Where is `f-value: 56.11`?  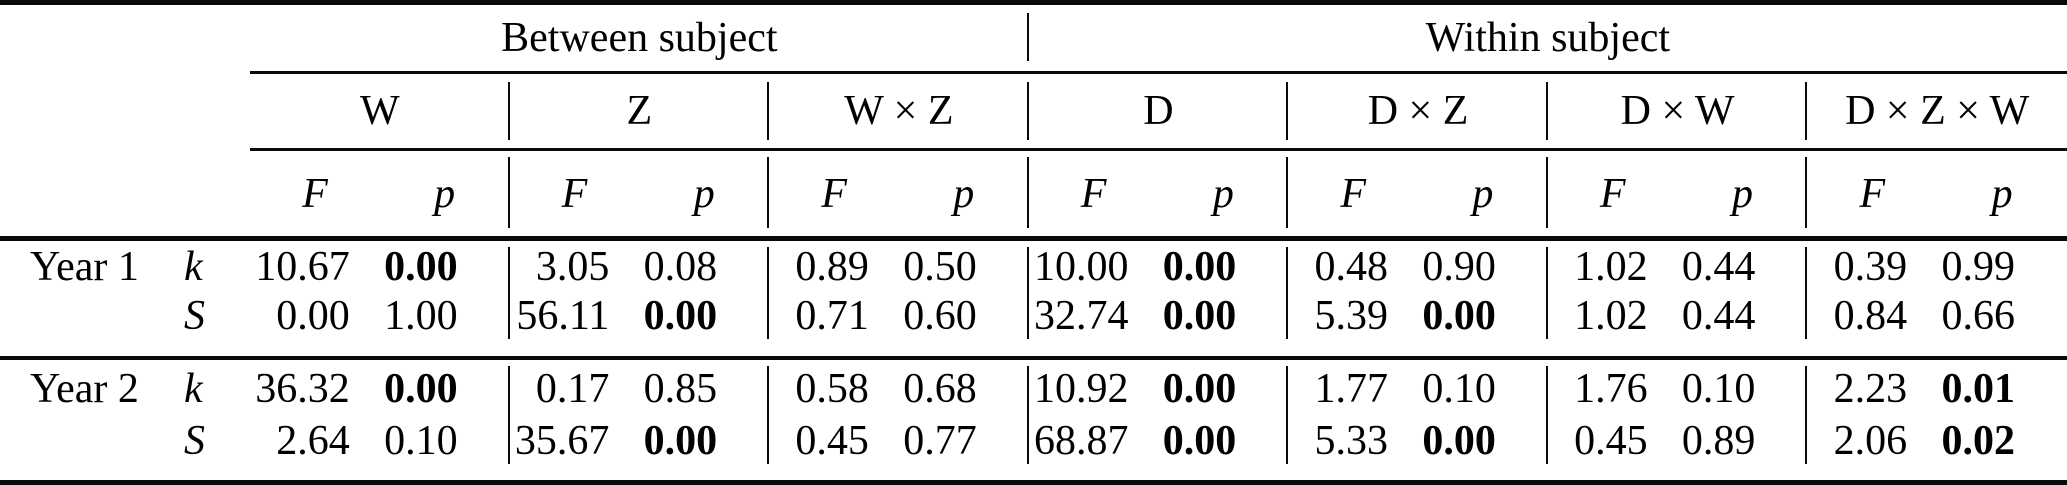 f-value: 56.11 is located at coordinates (563, 316).